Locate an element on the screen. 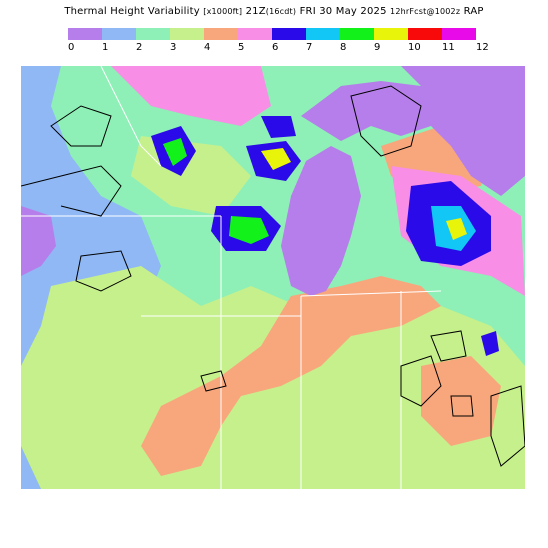  legend-label: 3 is located at coordinates (173, 47).